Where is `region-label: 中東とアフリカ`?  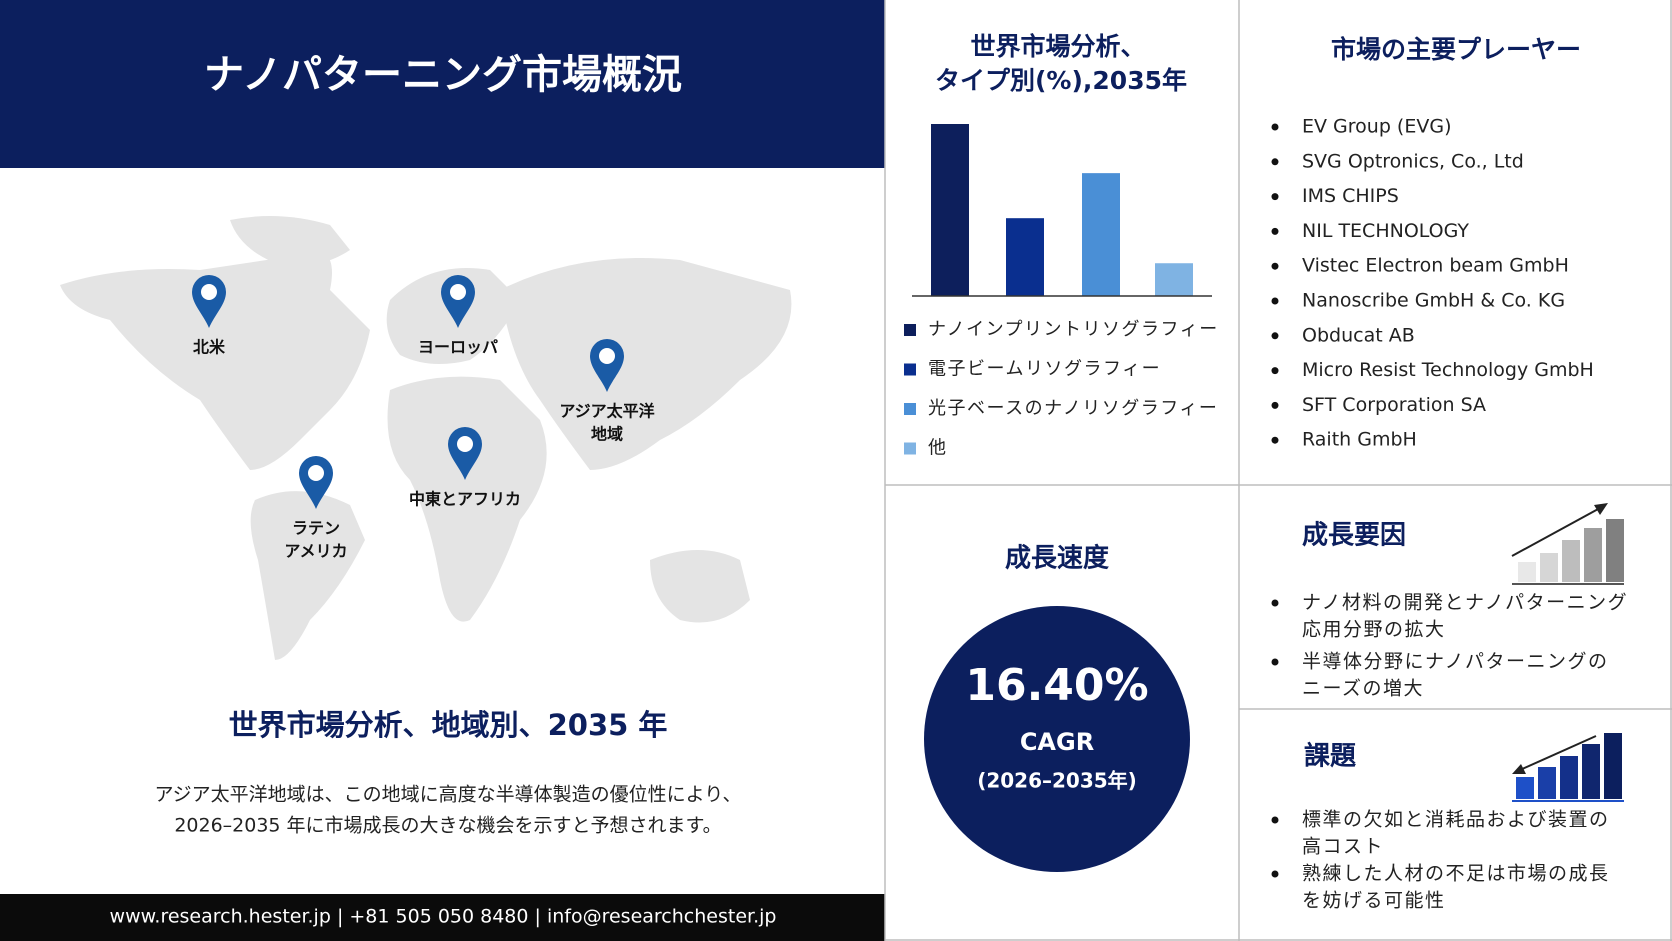
region-label: 中東とアフリカ is located at coordinates (465, 499).